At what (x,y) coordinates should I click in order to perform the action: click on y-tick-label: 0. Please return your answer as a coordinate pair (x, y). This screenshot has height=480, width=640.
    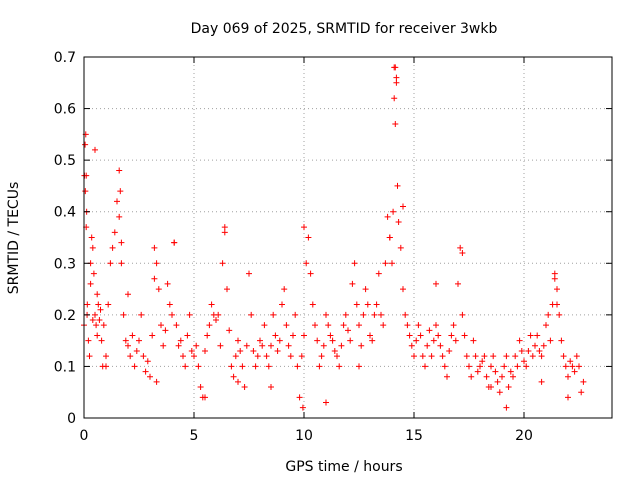
    Looking at the image, I should click on (71, 419).